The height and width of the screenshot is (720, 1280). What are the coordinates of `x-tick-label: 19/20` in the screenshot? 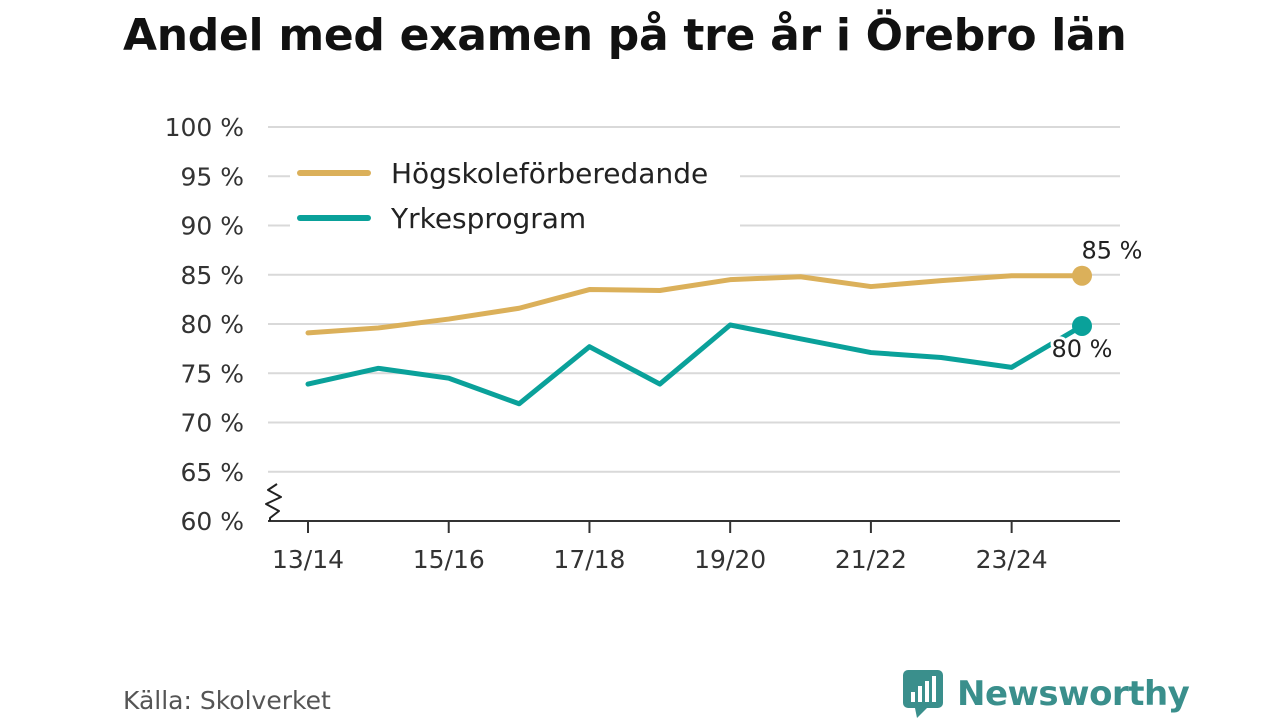 It's located at (730, 559).